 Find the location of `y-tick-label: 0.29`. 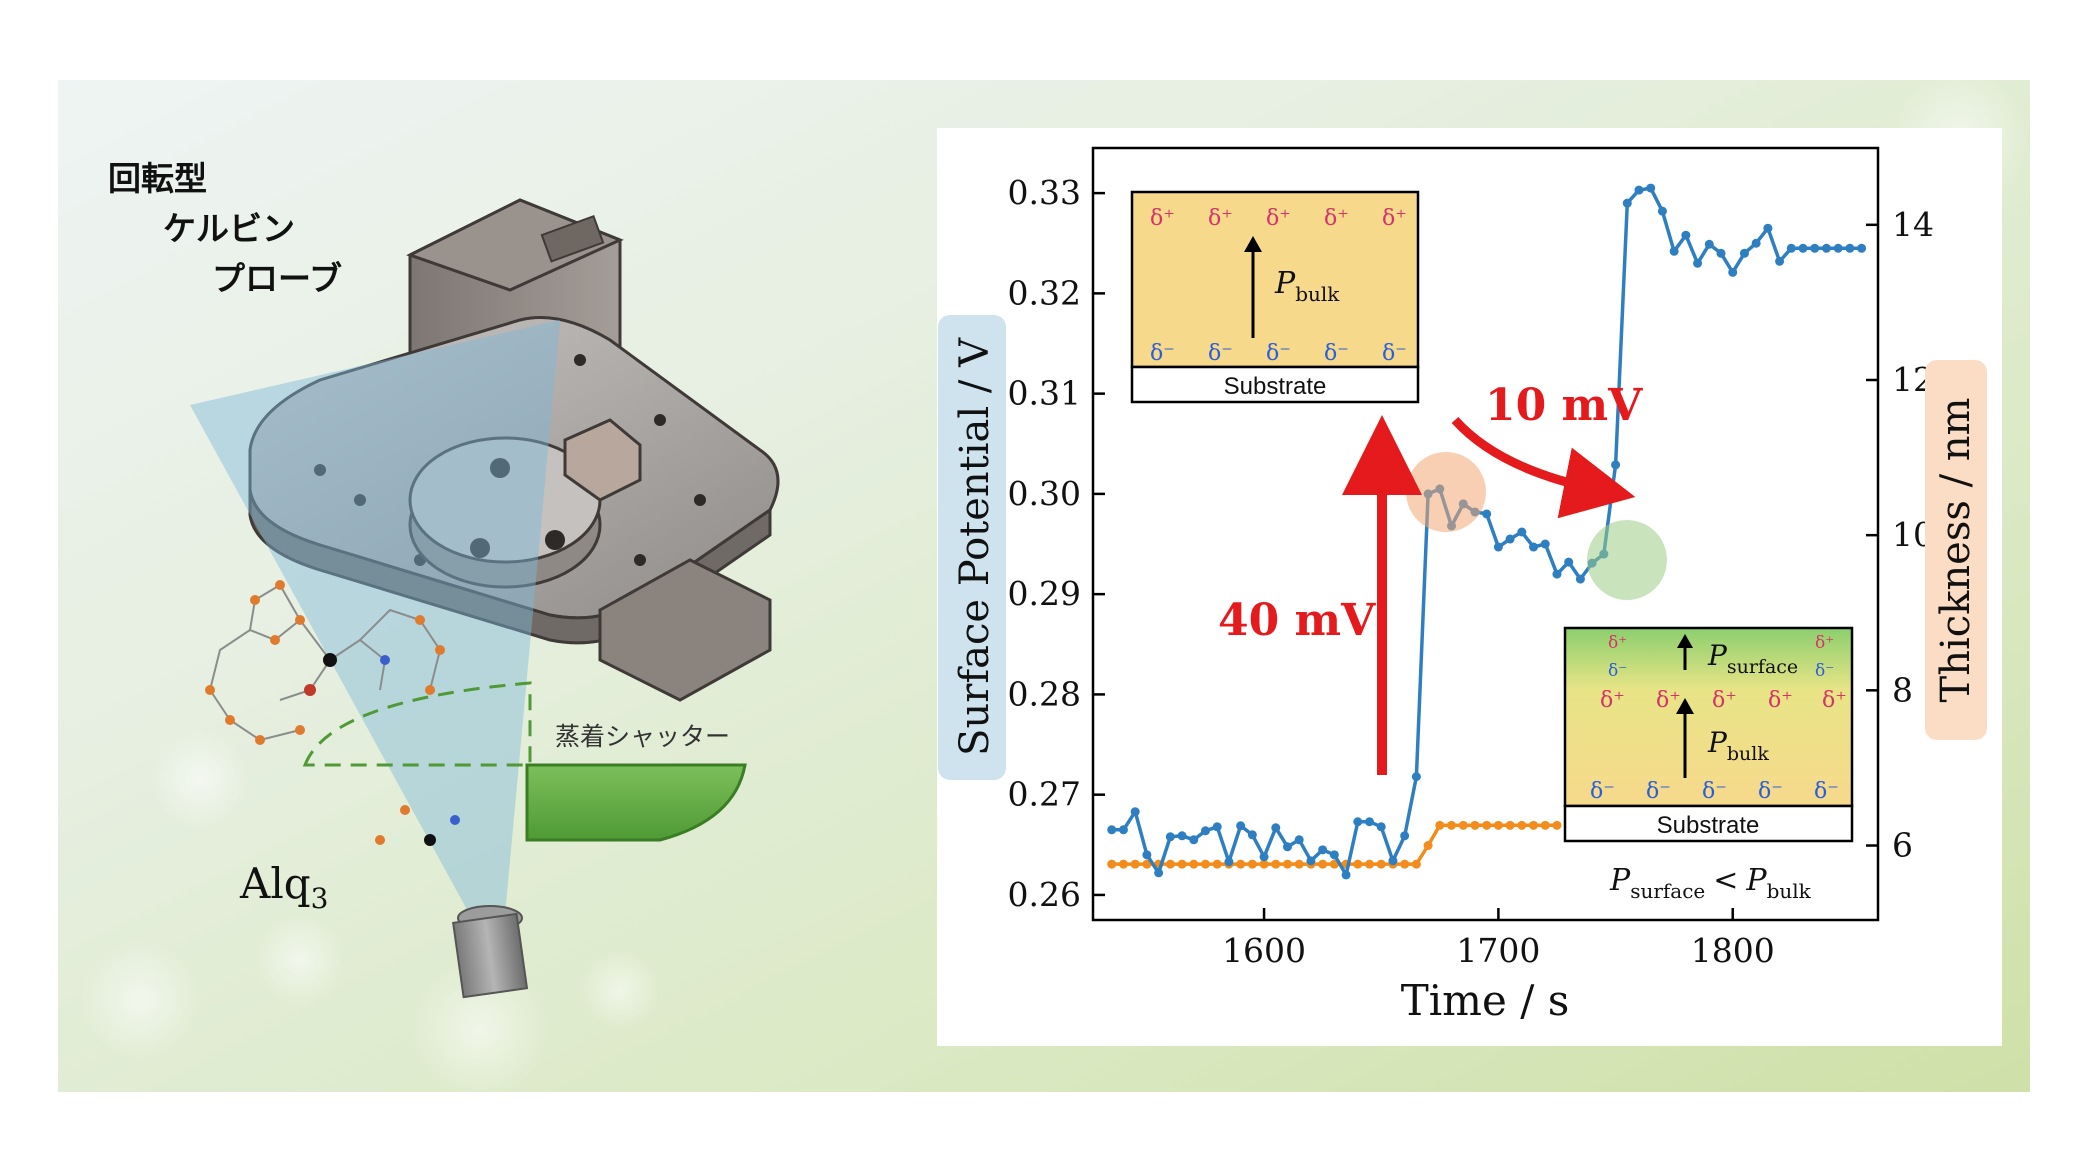

y-tick-label: 0.29 is located at coordinates (1044, 593).